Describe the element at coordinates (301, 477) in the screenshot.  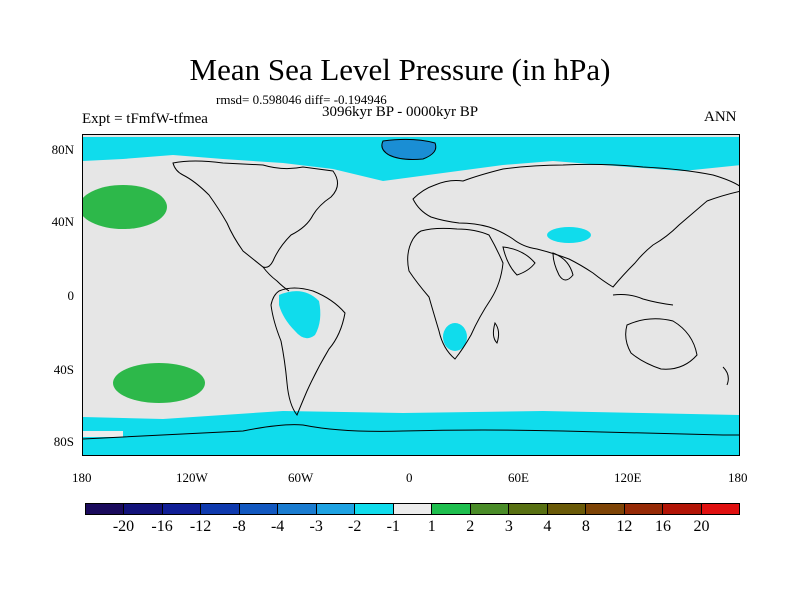
I see `lon-tick: 60W` at that location.